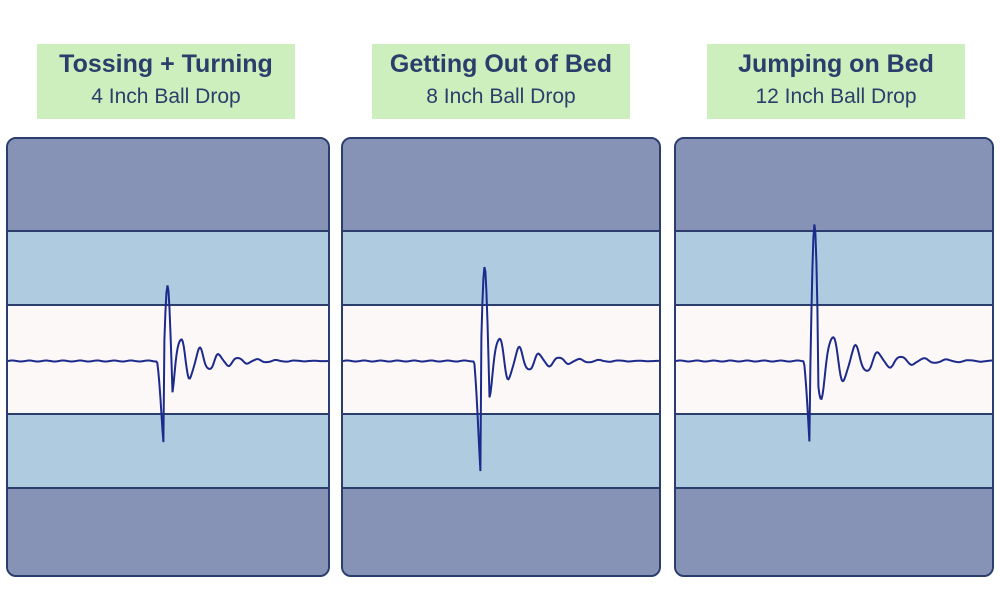 Image resolution: width=1000 pixels, height=607 pixels. I want to click on chart-title: Tossing + Turning, so click(166, 64).